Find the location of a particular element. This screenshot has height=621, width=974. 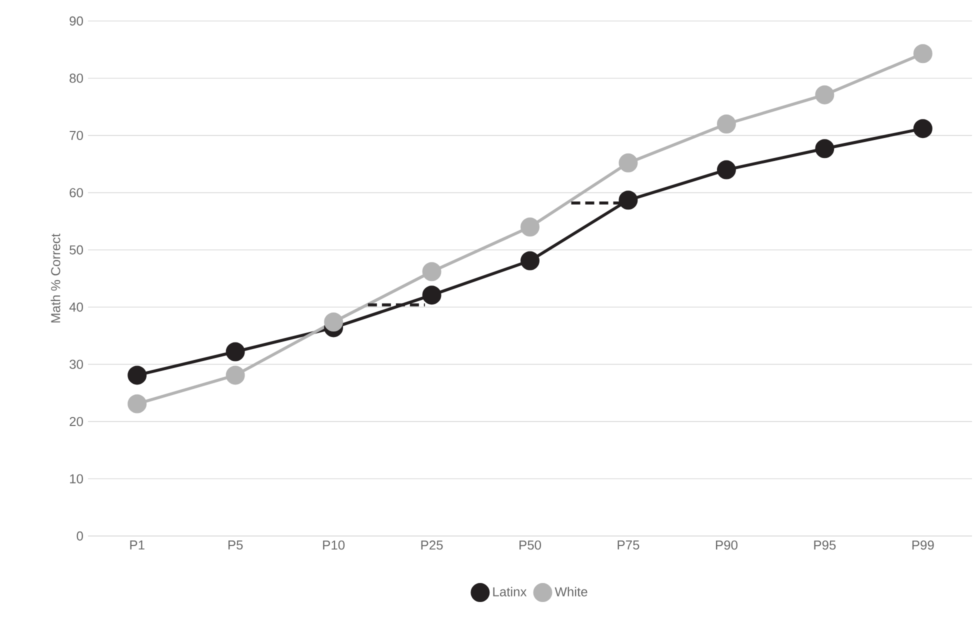

legend-label: White is located at coordinates (571, 591).